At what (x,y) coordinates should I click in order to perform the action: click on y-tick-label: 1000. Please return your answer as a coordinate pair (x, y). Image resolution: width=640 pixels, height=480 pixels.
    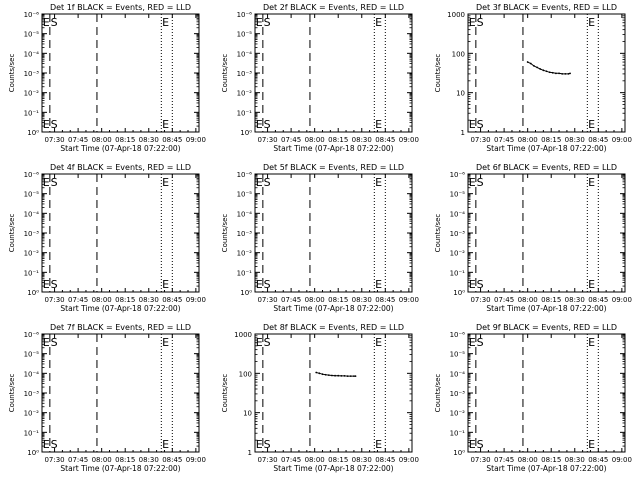
    Looking at the image, I should click on (243, 335).